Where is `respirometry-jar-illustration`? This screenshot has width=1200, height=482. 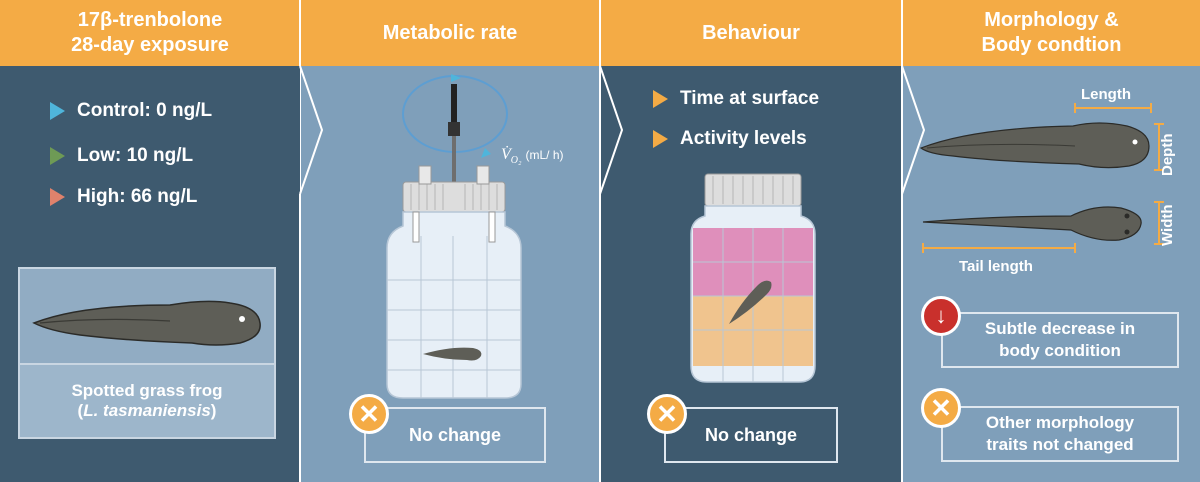
respirometry-jar-illustration is located at coordinates (455, 268).